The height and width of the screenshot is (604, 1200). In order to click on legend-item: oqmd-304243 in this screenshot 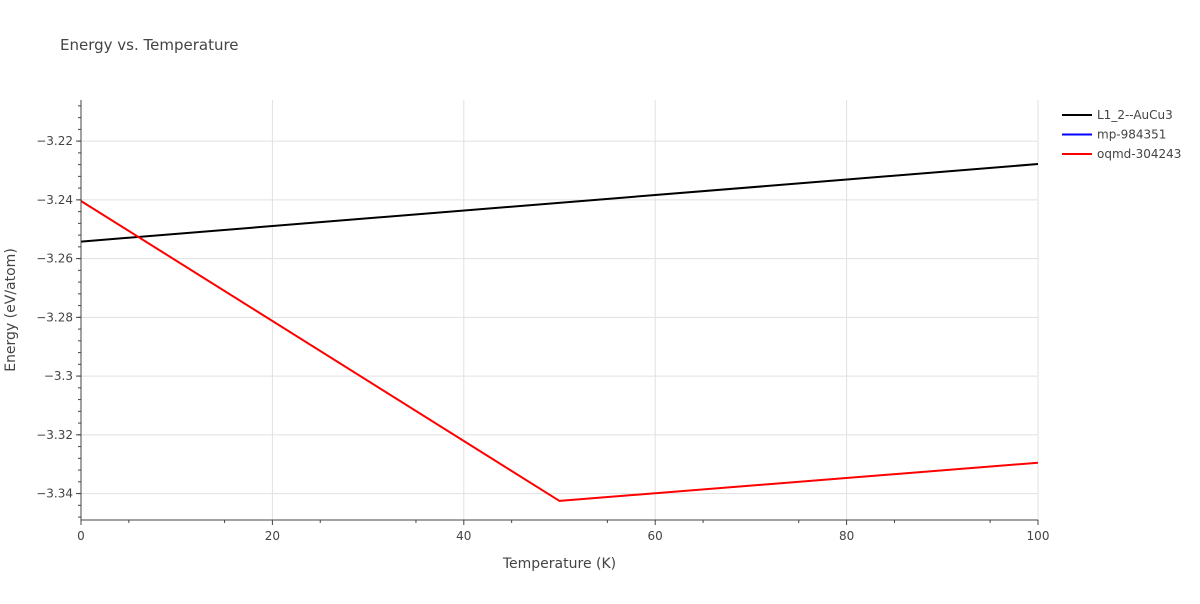, I will do `click(1121, 154)`.